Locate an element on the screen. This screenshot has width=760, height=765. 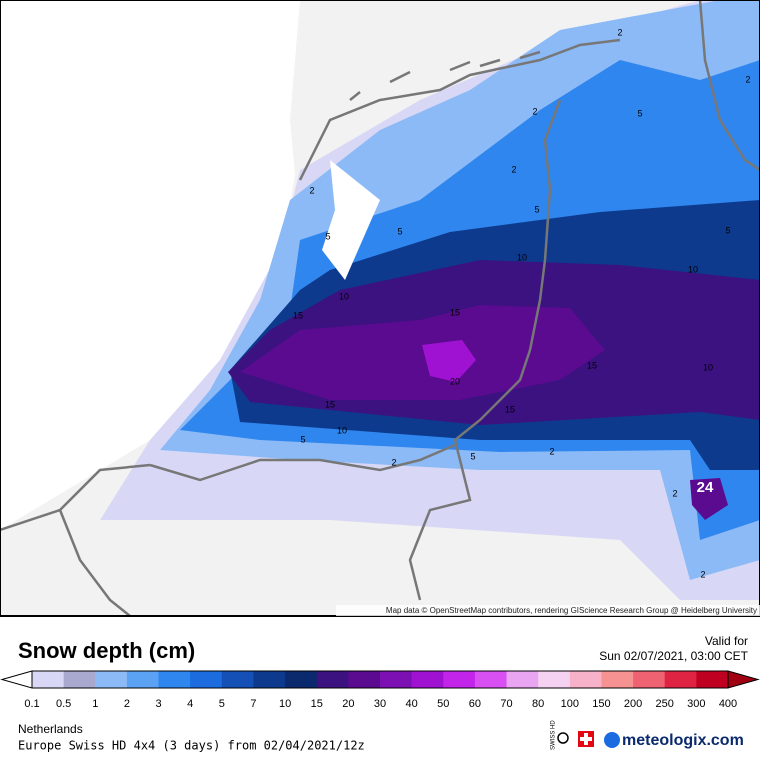
border-fr2 is located at coordinates (94, 563).